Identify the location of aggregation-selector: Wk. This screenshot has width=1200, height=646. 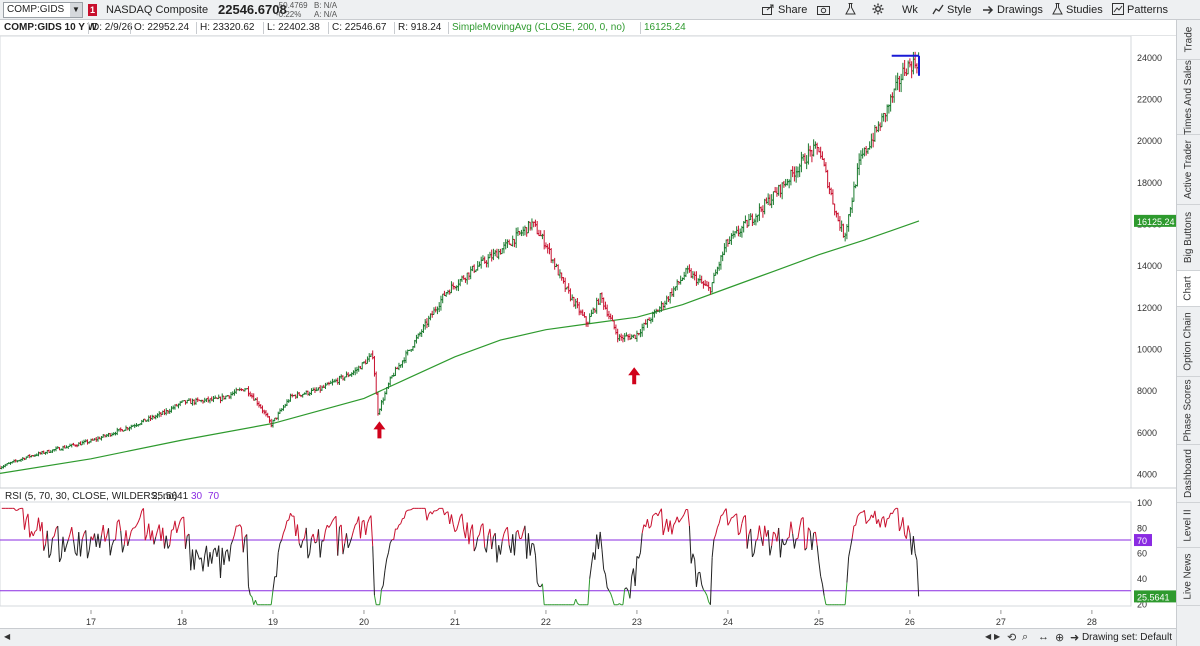
(910, 10).